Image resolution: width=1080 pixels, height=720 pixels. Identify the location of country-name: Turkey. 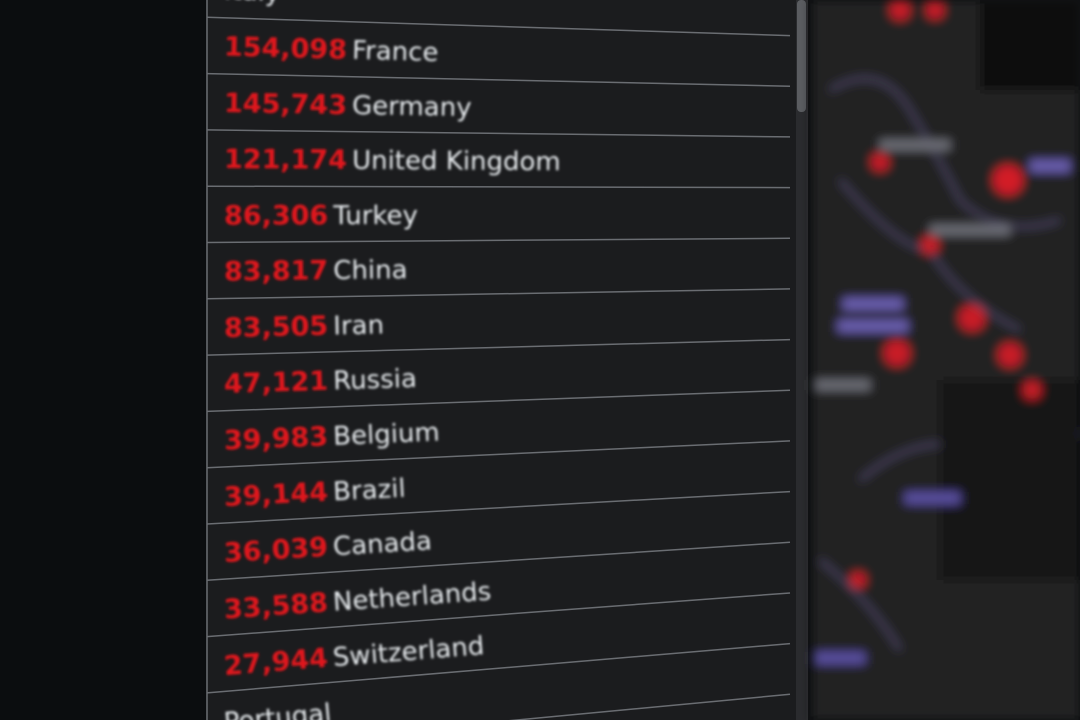
(375, 215).